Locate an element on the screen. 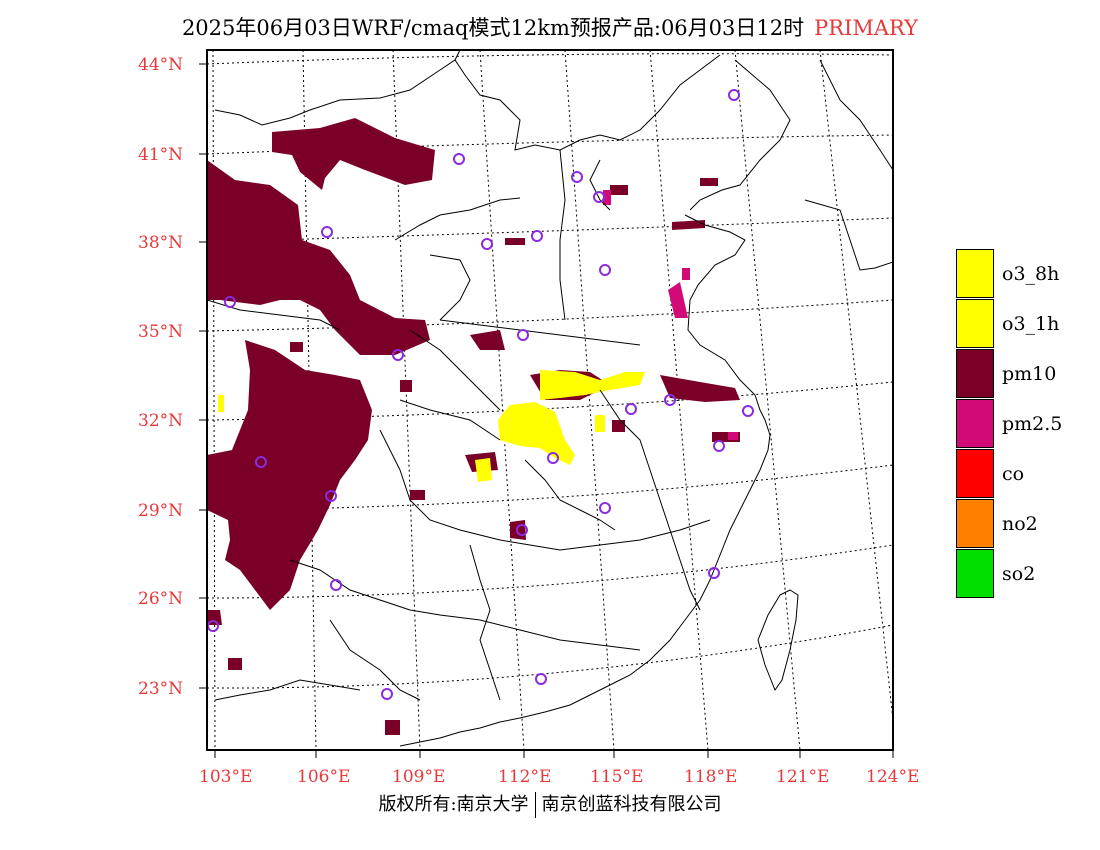 This screenshot has width=1100, height=850. legend-item-o3-1h: o3_1h is located at coordinates (1026, 324).